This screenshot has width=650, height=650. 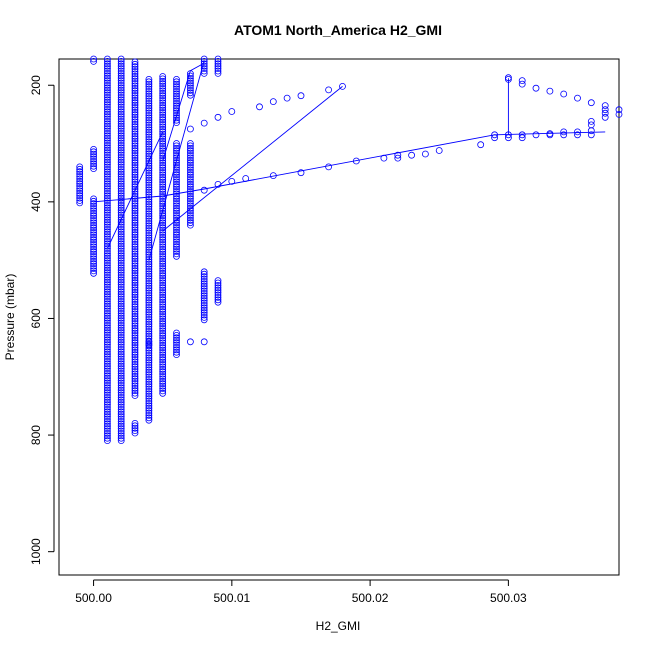 What do you see at coordinates (508, 598) in the screenshot?
I see `x-tick-label: 500.03` at bounding box center [508, 598].